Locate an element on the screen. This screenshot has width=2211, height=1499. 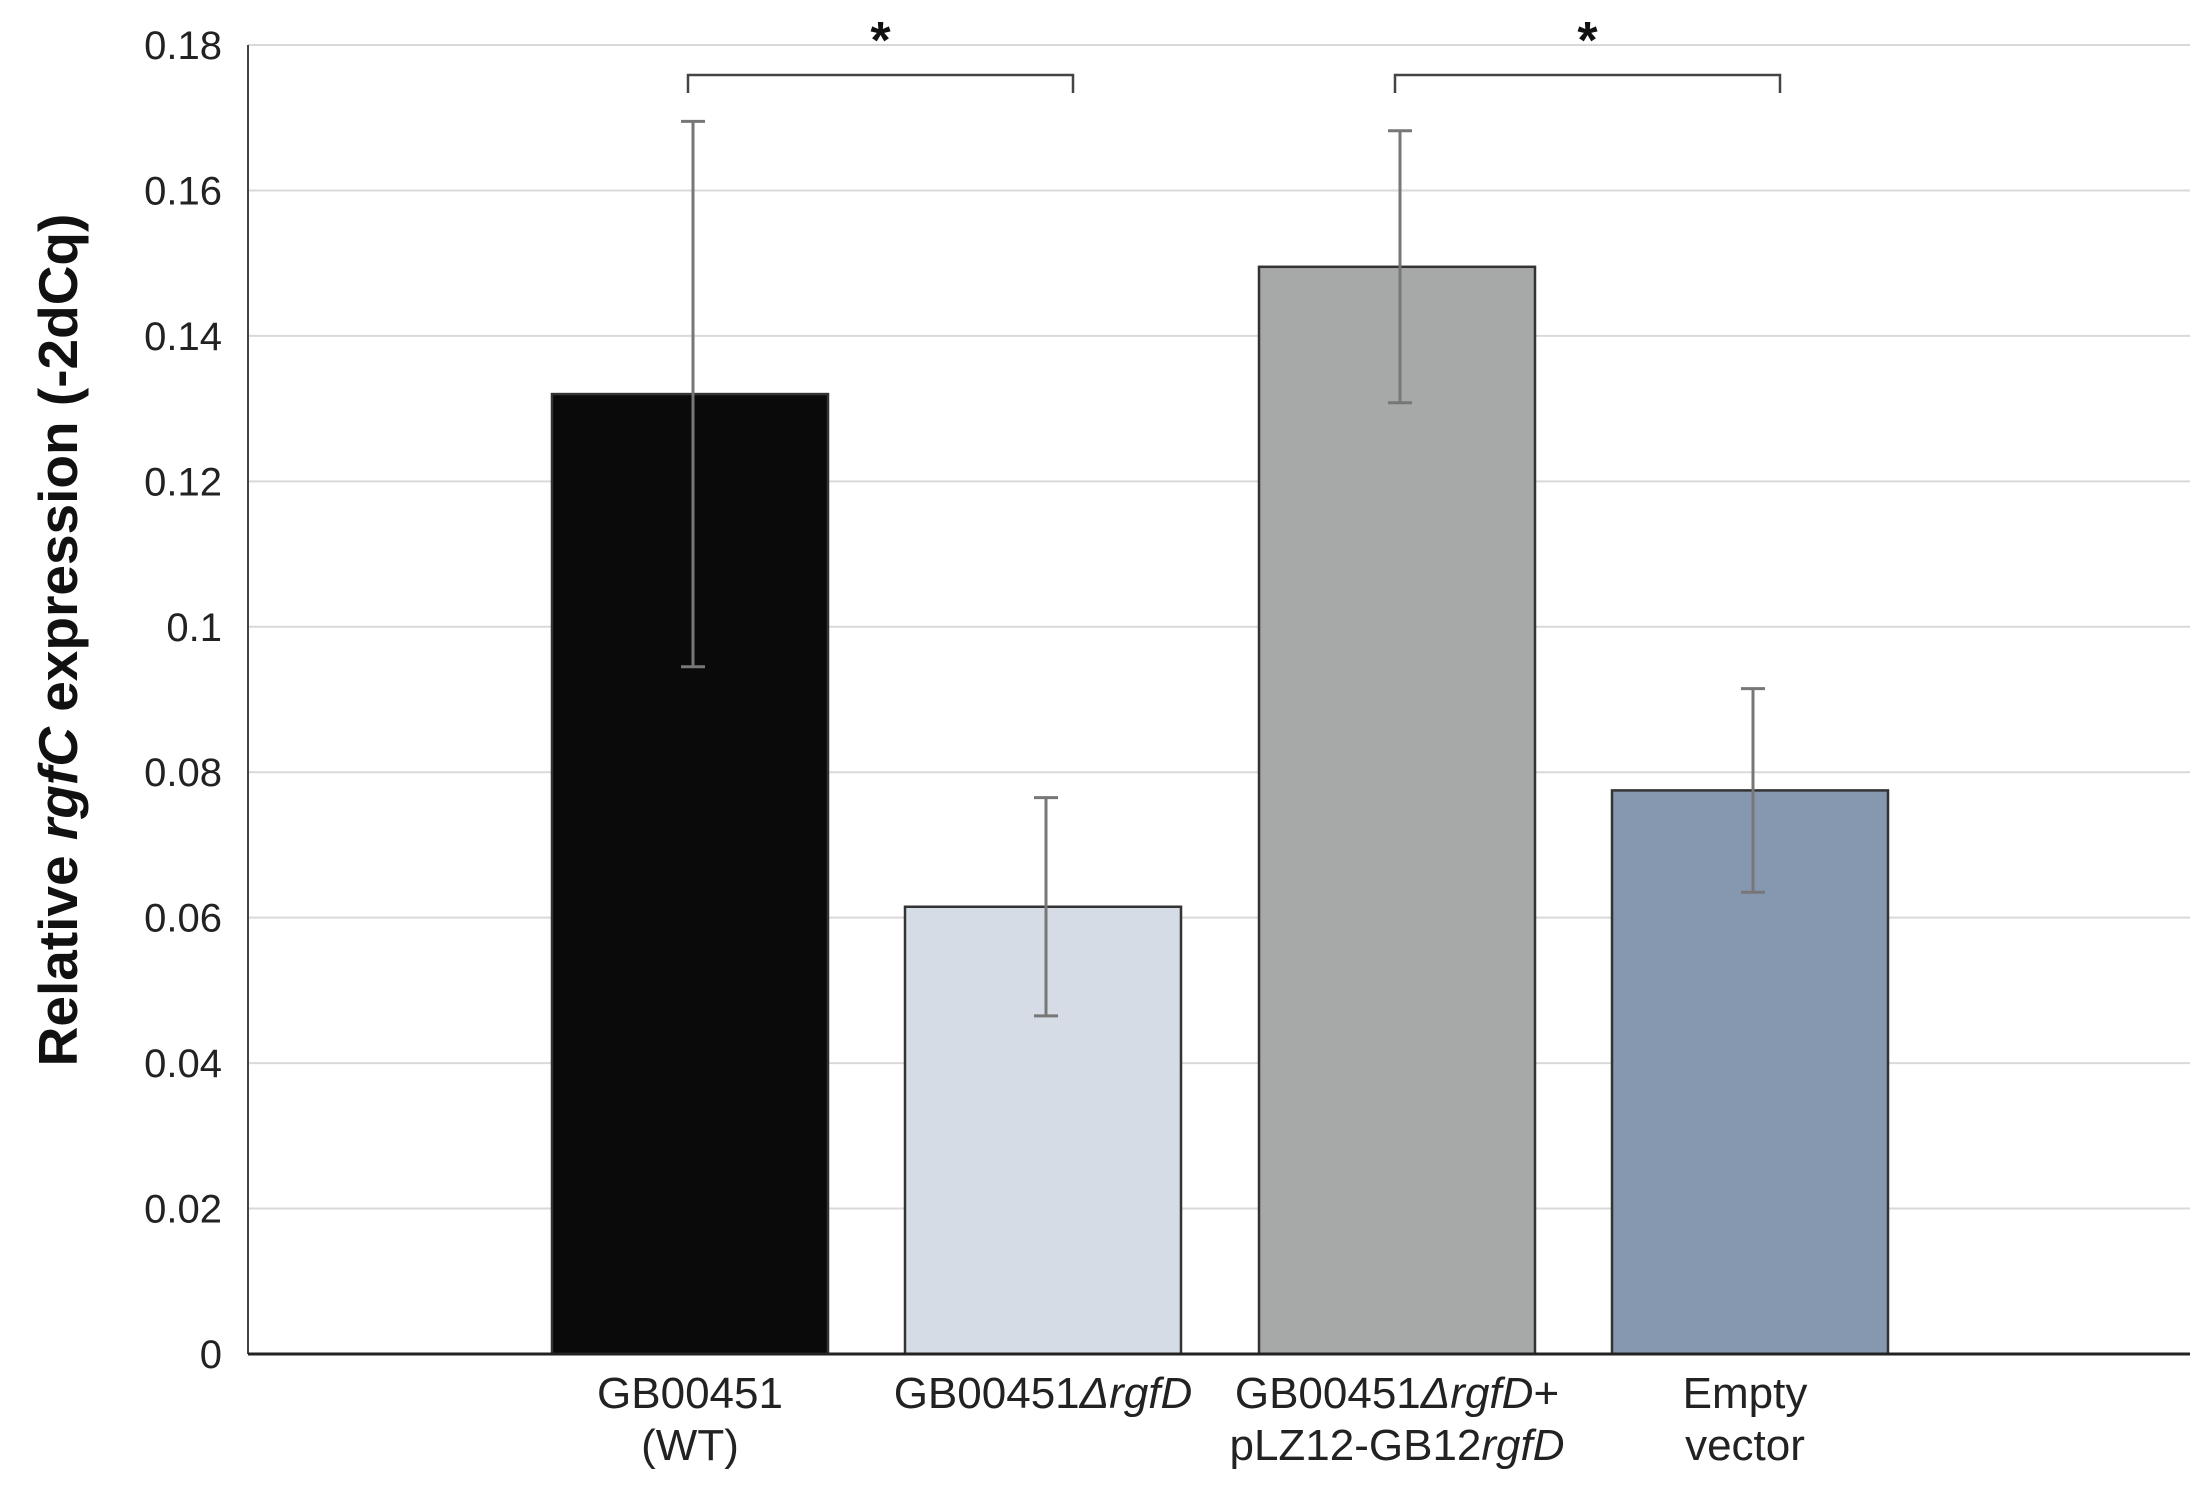
x-category-line: GB00451ΔrgfD+ is located at coordinates (1397, 1393).